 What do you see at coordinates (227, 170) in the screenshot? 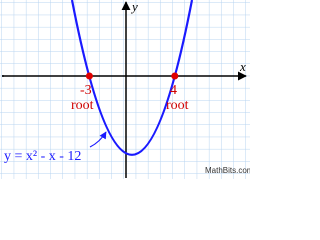
I see `credit: MathBits.com` at bounding box center [227, 170].